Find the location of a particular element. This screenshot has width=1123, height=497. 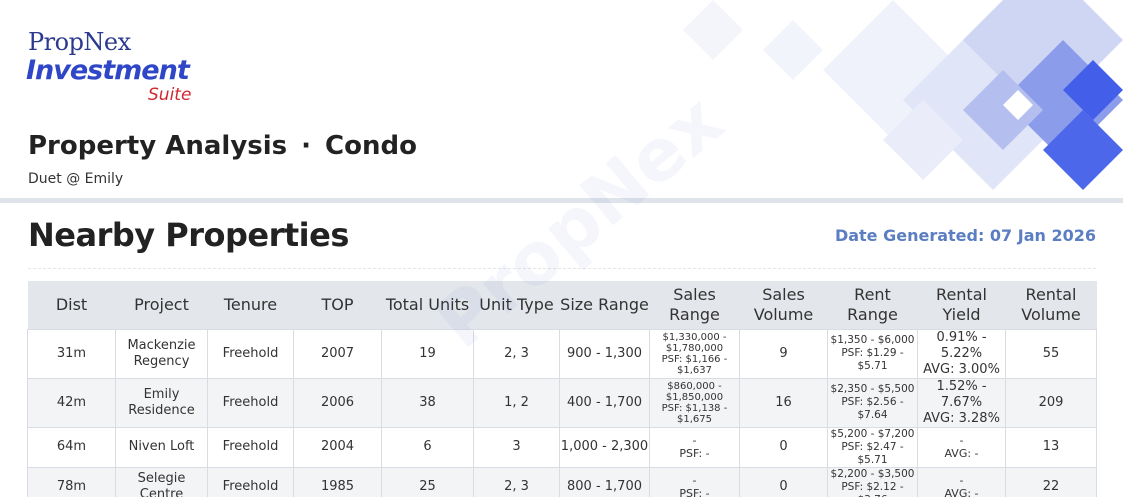

column-header: Total Units is located at coordinates (427, 305).